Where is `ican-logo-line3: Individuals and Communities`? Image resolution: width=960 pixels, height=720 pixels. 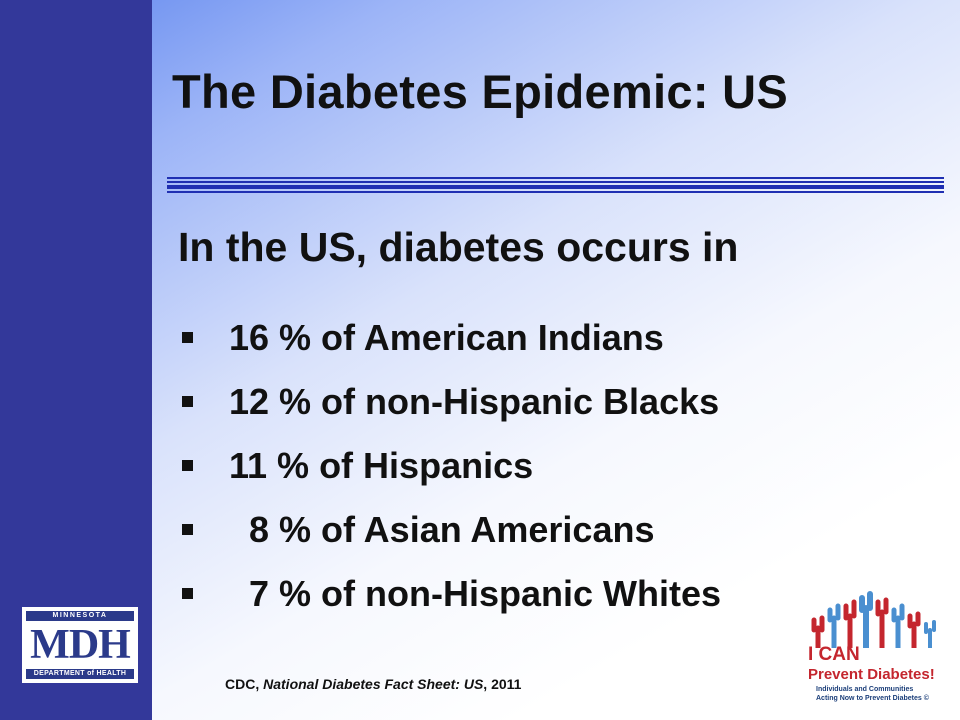 ican-logo-line3: Individuals and Communities is located at coordinates (865, 689).